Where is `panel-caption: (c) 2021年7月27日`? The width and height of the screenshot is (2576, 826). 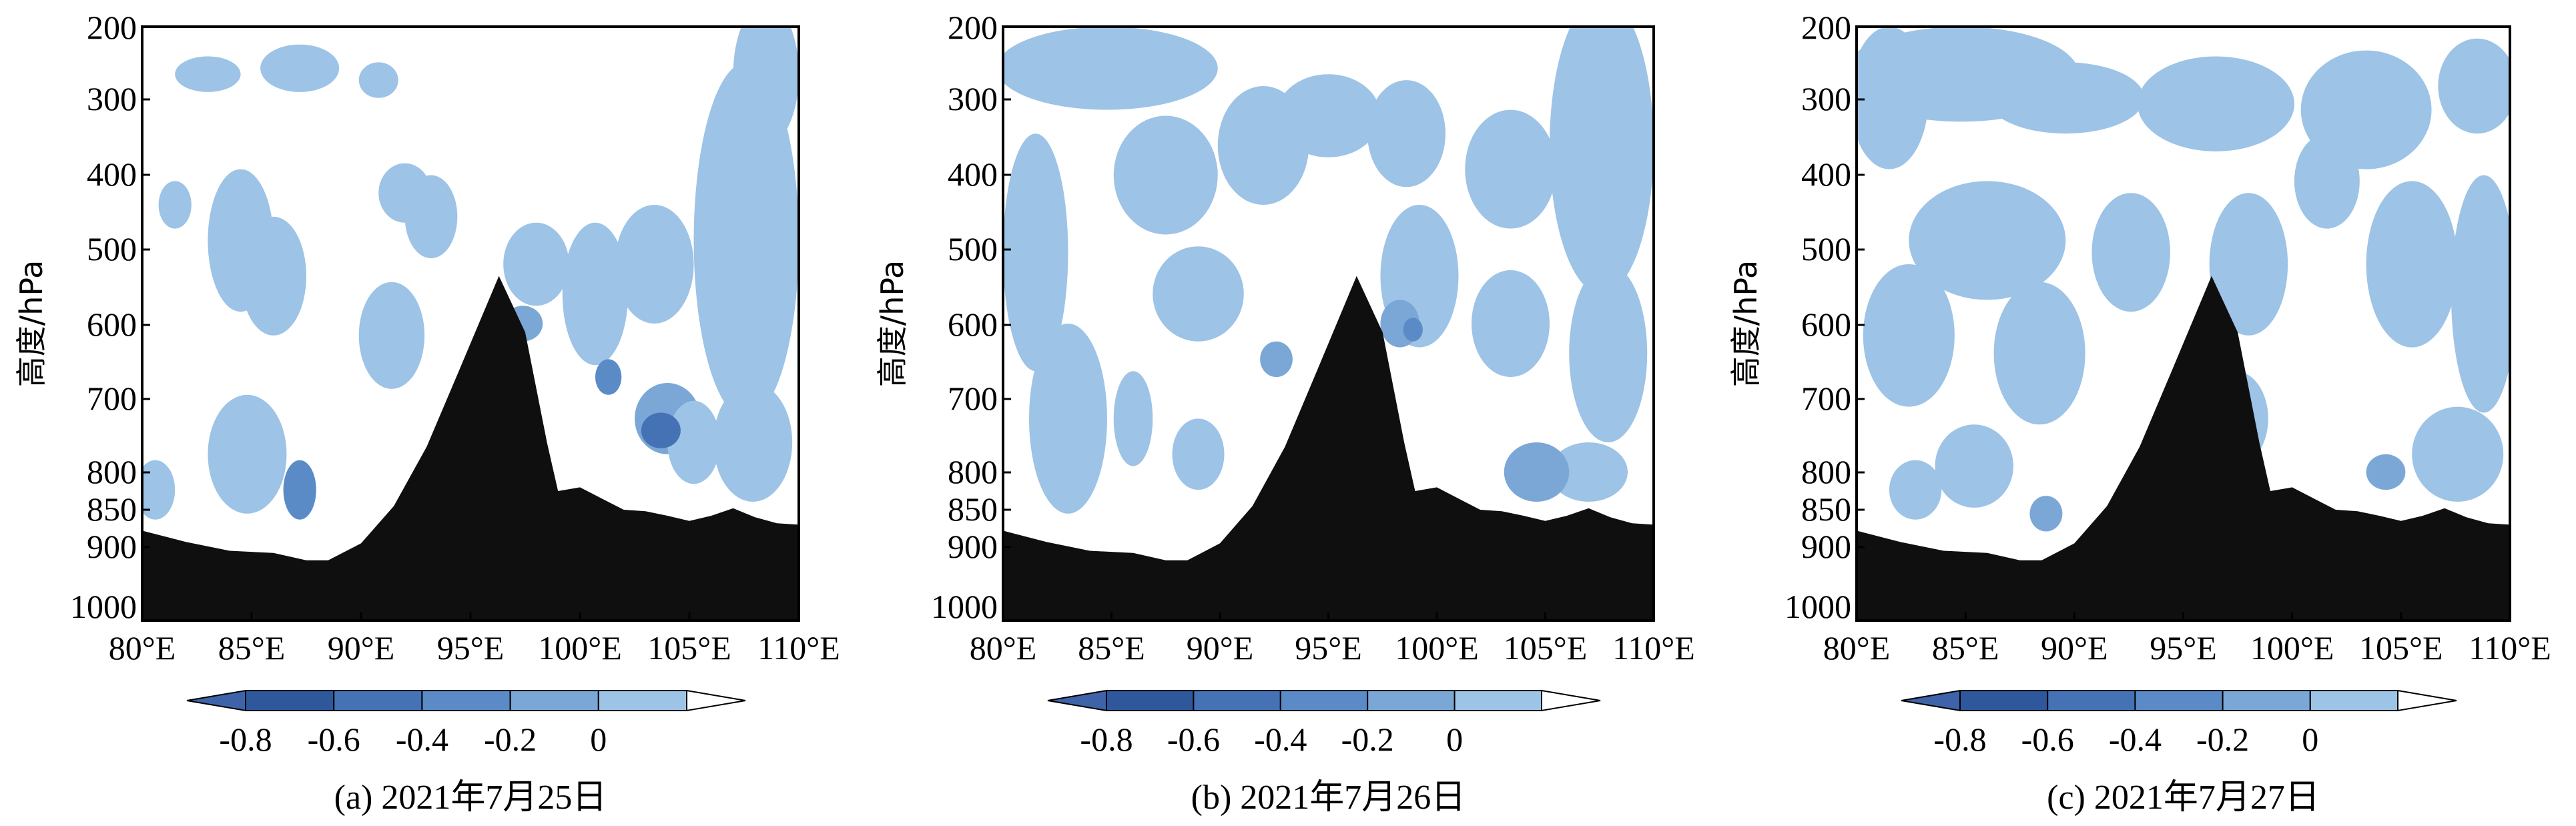
panel-caption: (c) 2021年7月27日 is located at coordinates (2183, 798).